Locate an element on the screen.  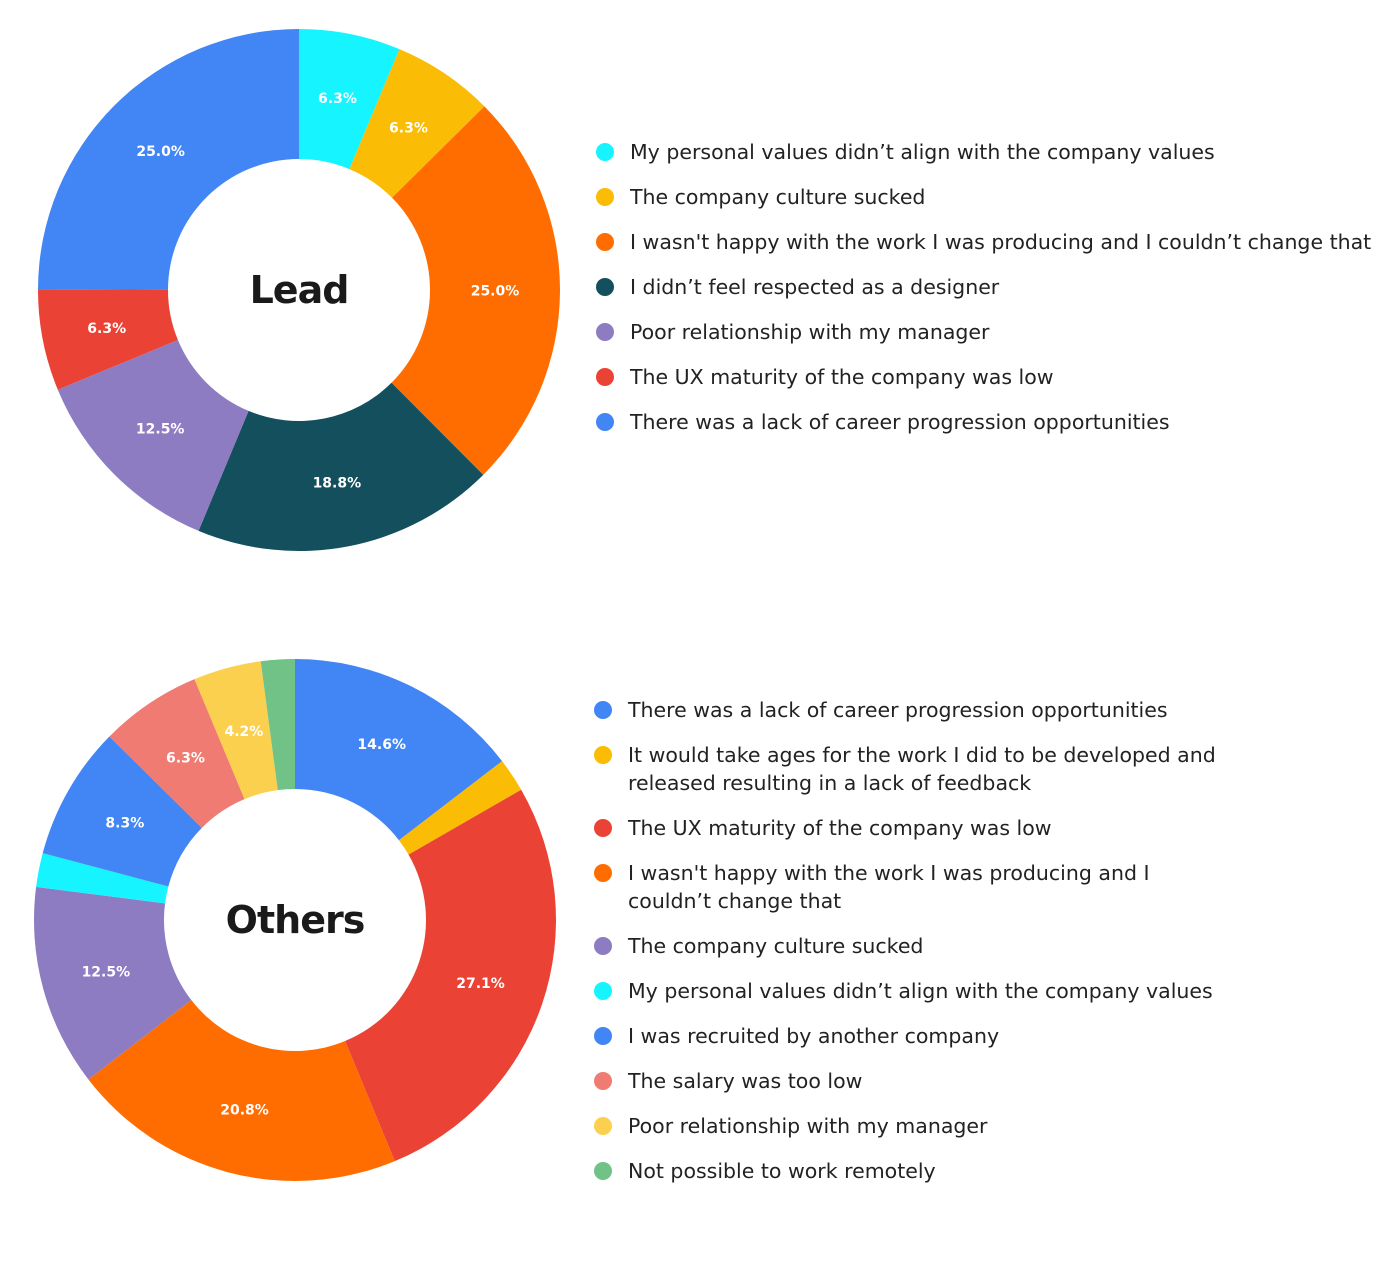
slice-value-label: 20.8% is located at coordinates (244, 1110).